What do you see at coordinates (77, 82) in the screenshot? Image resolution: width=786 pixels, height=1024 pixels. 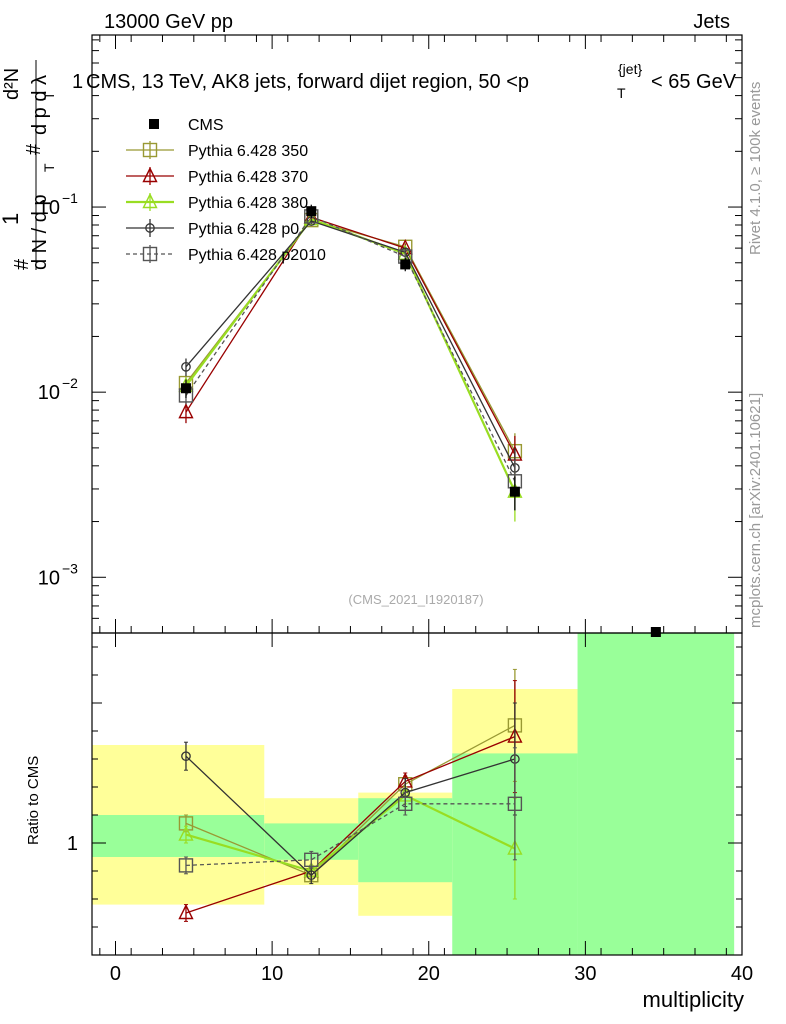 I see `title-prefix: 1` at bounding box center [77, 82].